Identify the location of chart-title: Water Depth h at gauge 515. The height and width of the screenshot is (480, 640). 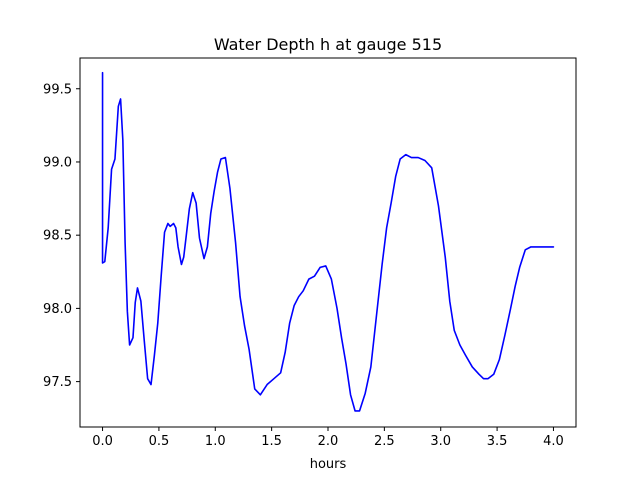
(328, 44).